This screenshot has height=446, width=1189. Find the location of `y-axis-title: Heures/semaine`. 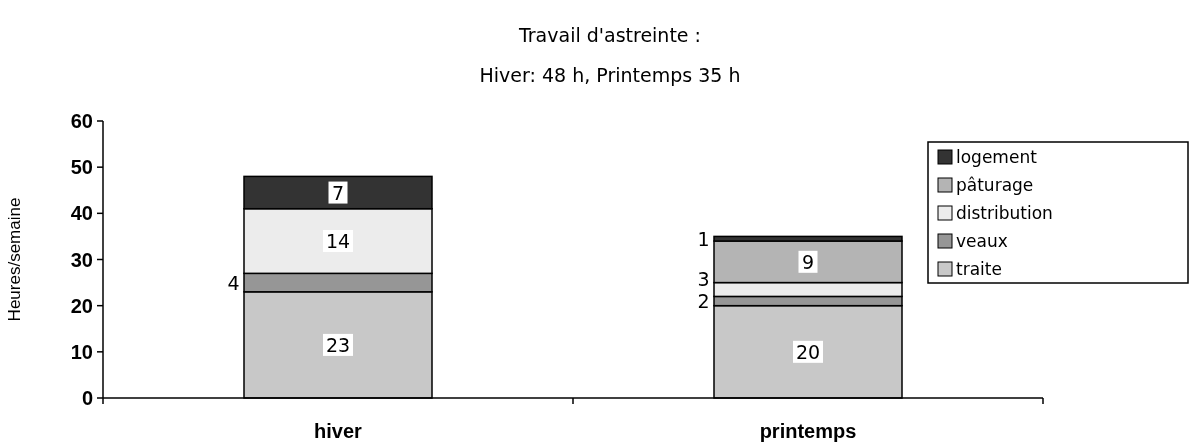

y-axis-title: Heures/semaine is located at coordinates (14, 259).